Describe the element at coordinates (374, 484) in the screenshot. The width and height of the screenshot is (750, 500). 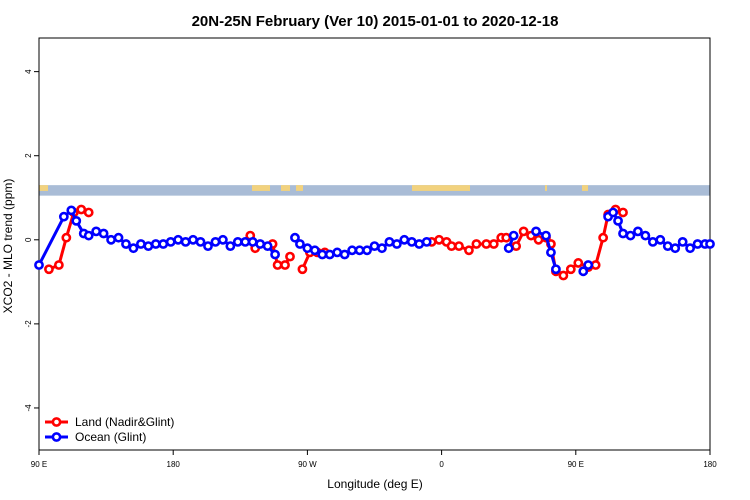
I see `x-axis-title: Longitude (deg E)` at that location.